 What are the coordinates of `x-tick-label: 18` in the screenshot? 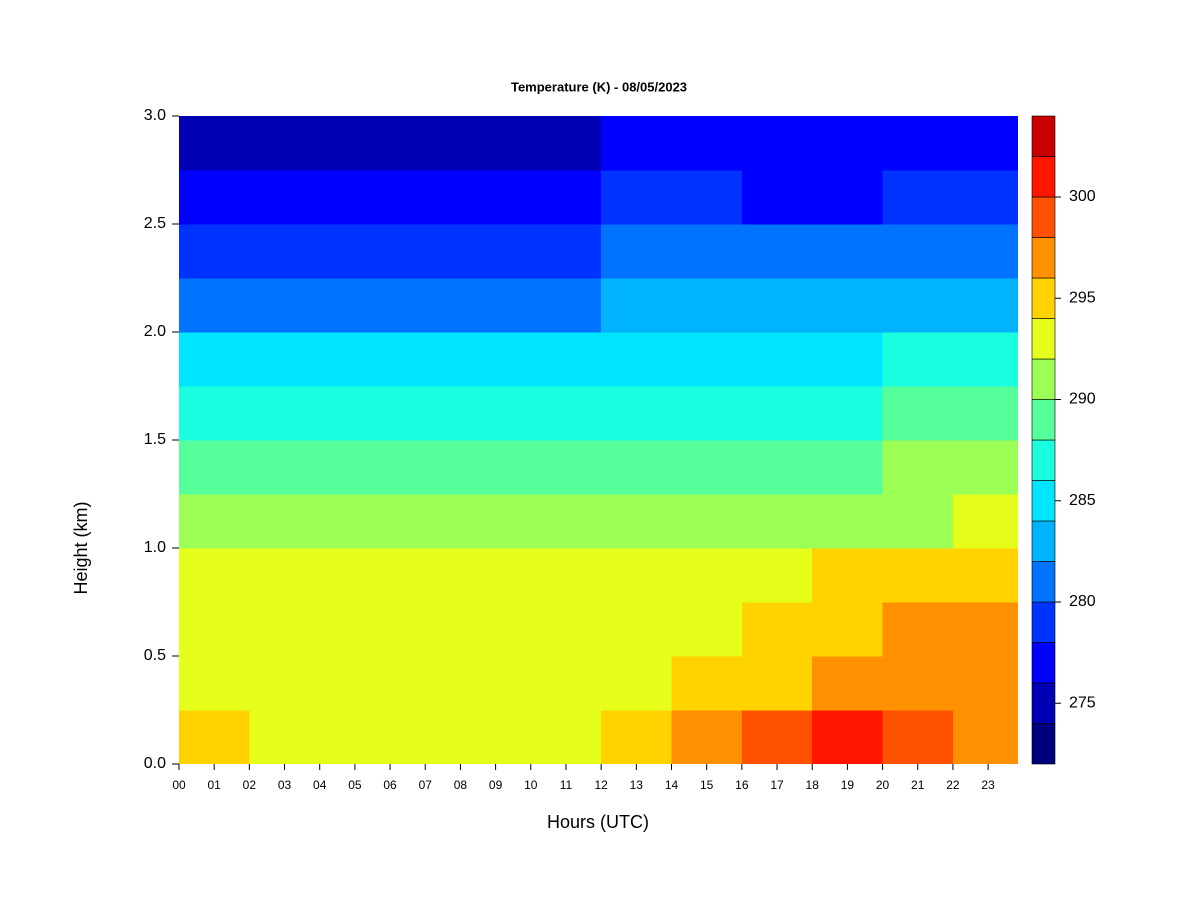 It's located at (813, 785).